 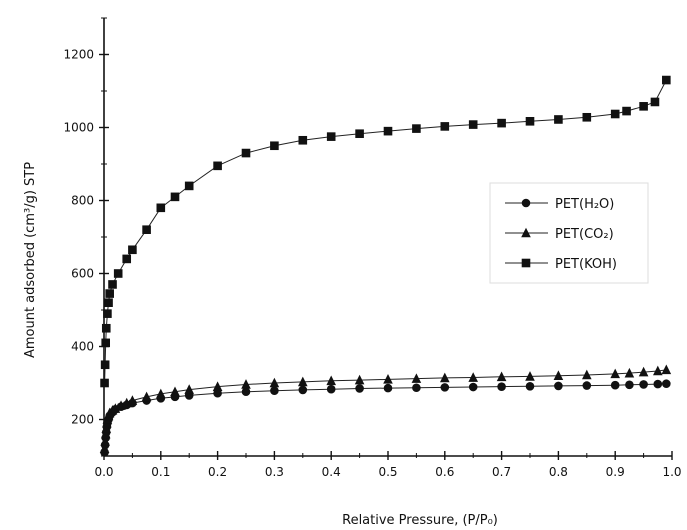 I want to click on legend-marker-triangle, so click(x=526, y=232).